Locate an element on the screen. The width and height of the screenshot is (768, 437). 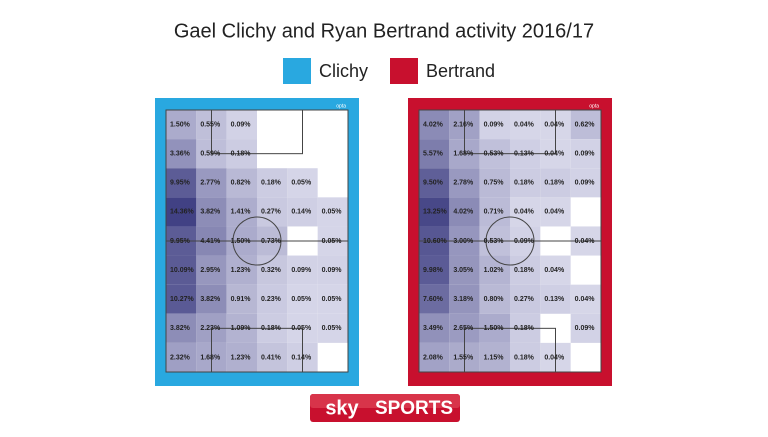
cell-label: 3.05% is located at coordinates (463, 270).